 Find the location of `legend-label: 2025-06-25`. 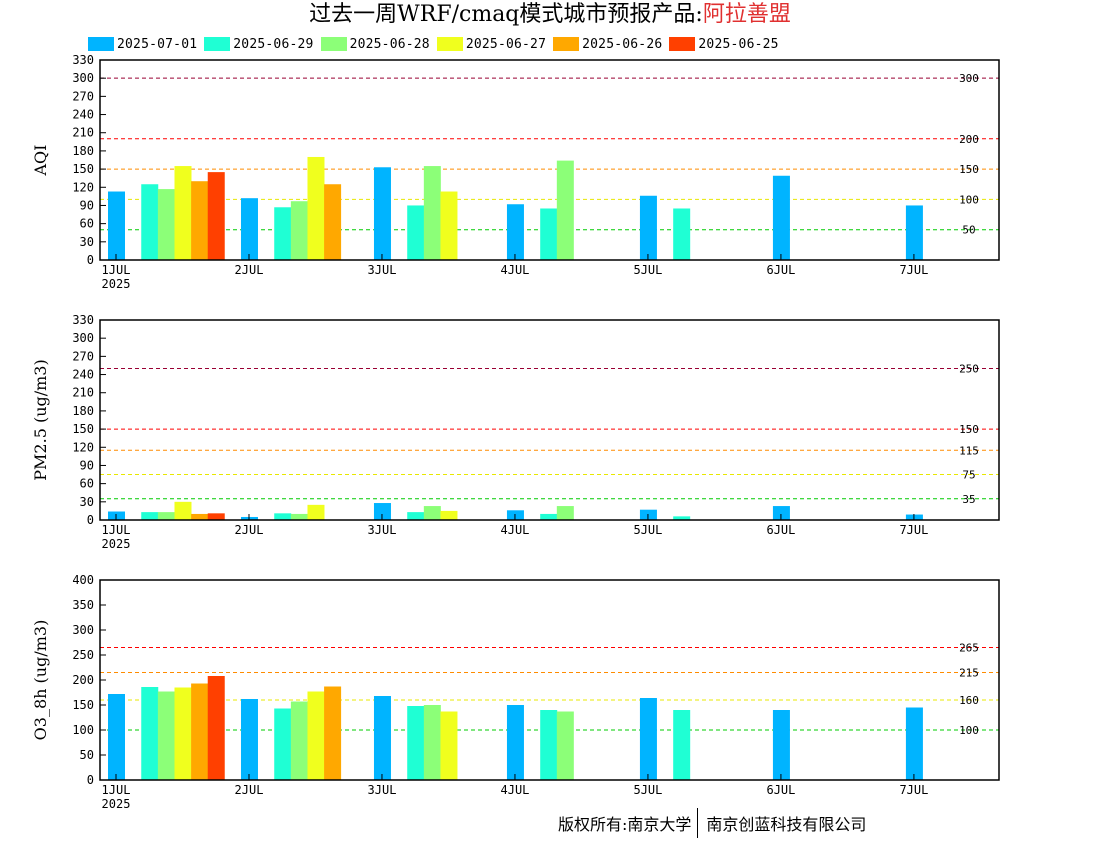

legend-label: 2025-06-25 is located at coordinates (738, 44).